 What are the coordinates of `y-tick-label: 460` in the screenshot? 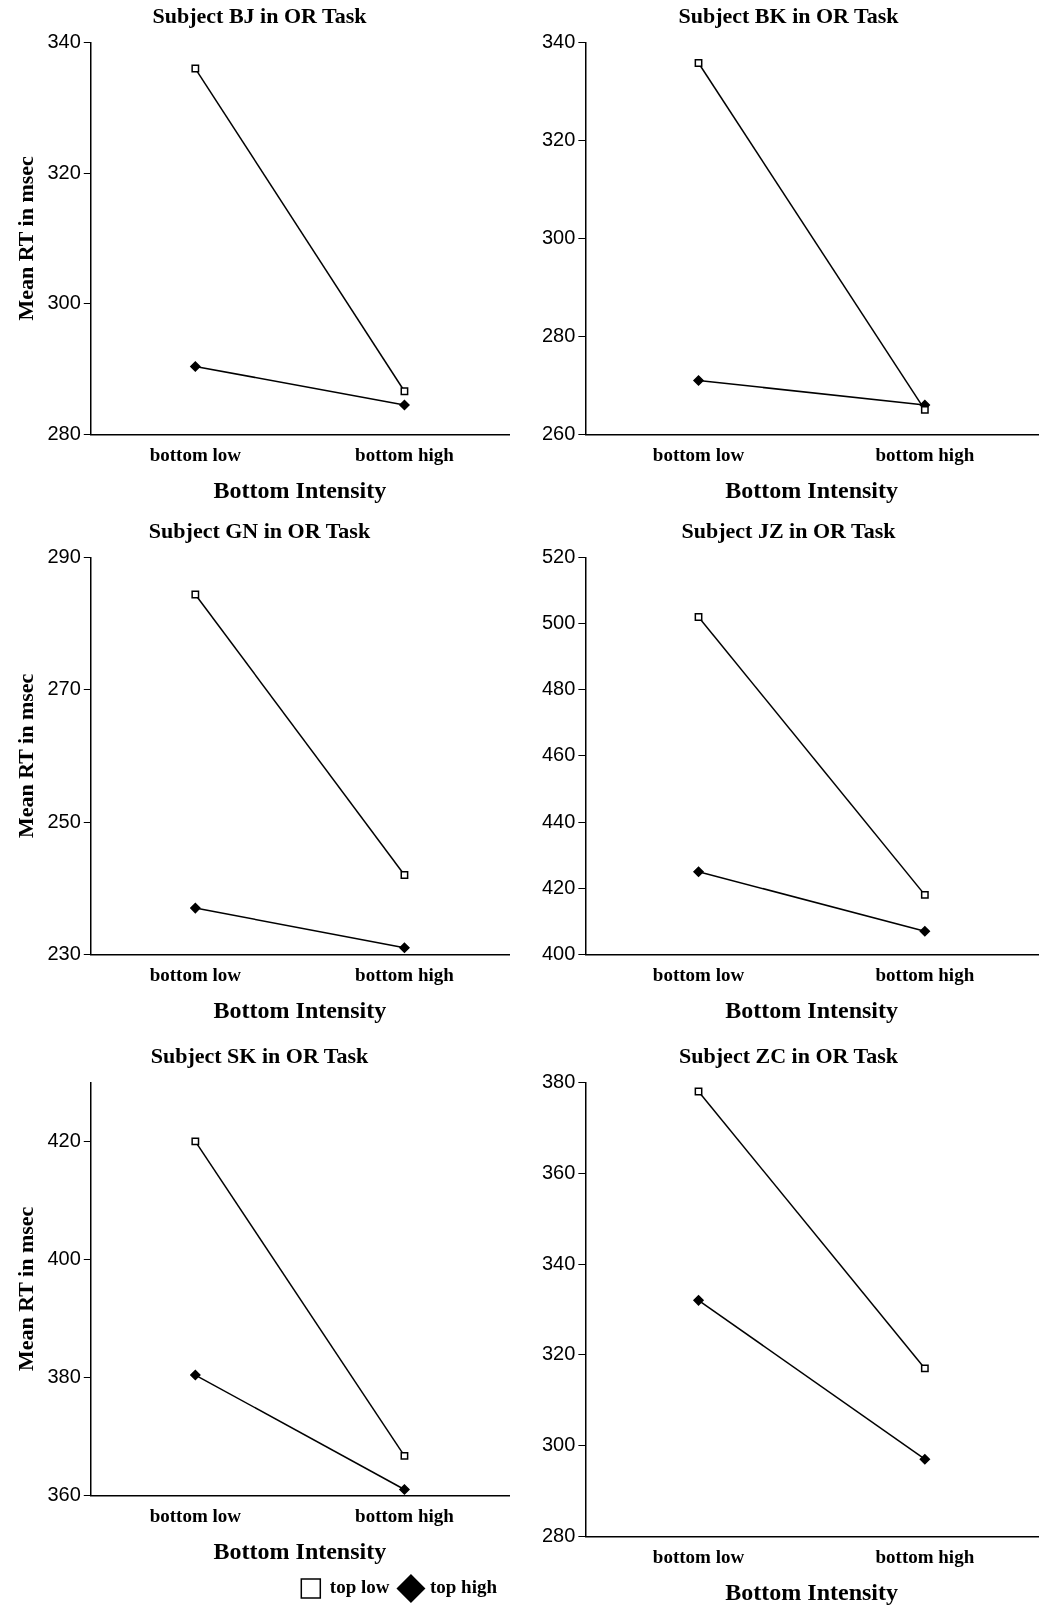 It's located at (558, 754).